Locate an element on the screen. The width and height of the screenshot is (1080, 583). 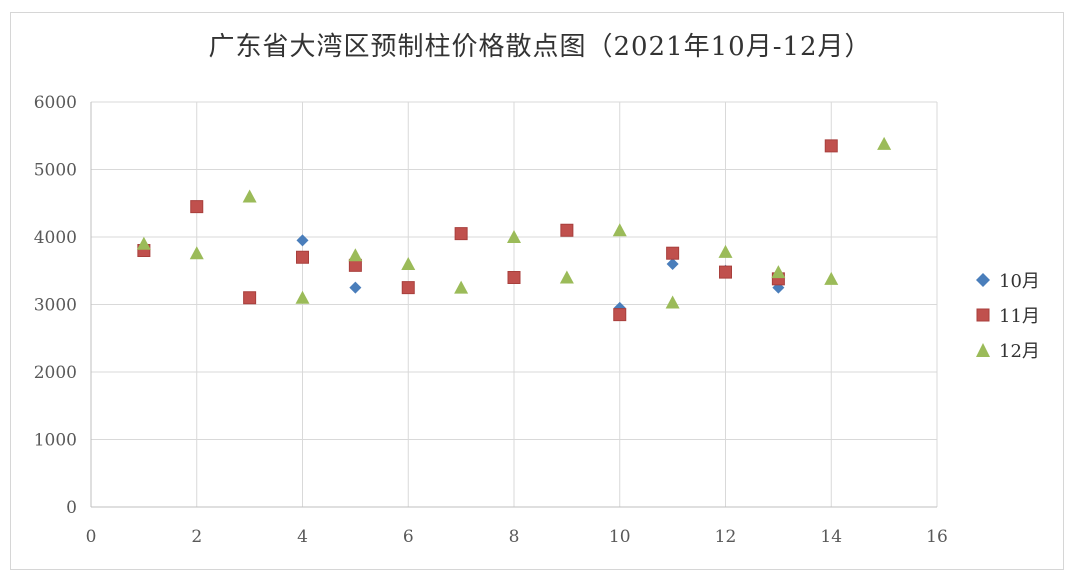
y-tick-label: 4000 is located at coordinates (55, 238).